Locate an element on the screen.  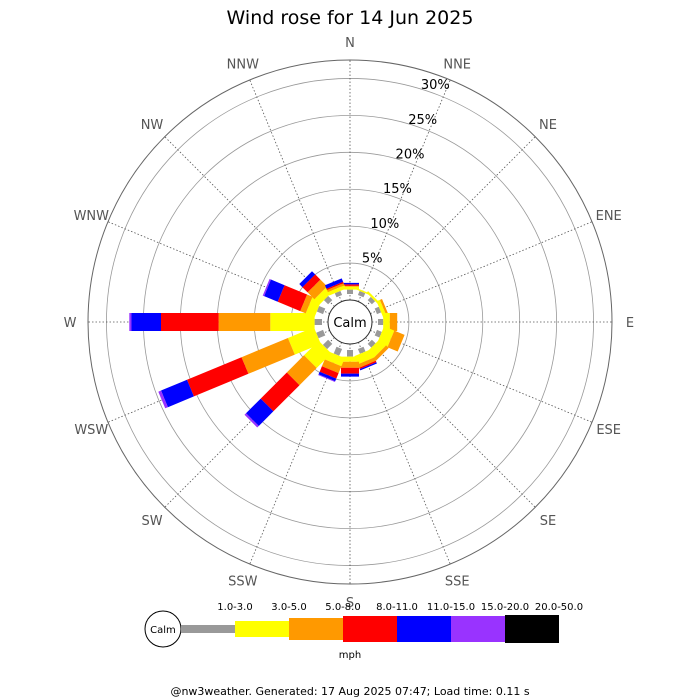
legend-calm-label: Calm is located at coordinates (163, 630).